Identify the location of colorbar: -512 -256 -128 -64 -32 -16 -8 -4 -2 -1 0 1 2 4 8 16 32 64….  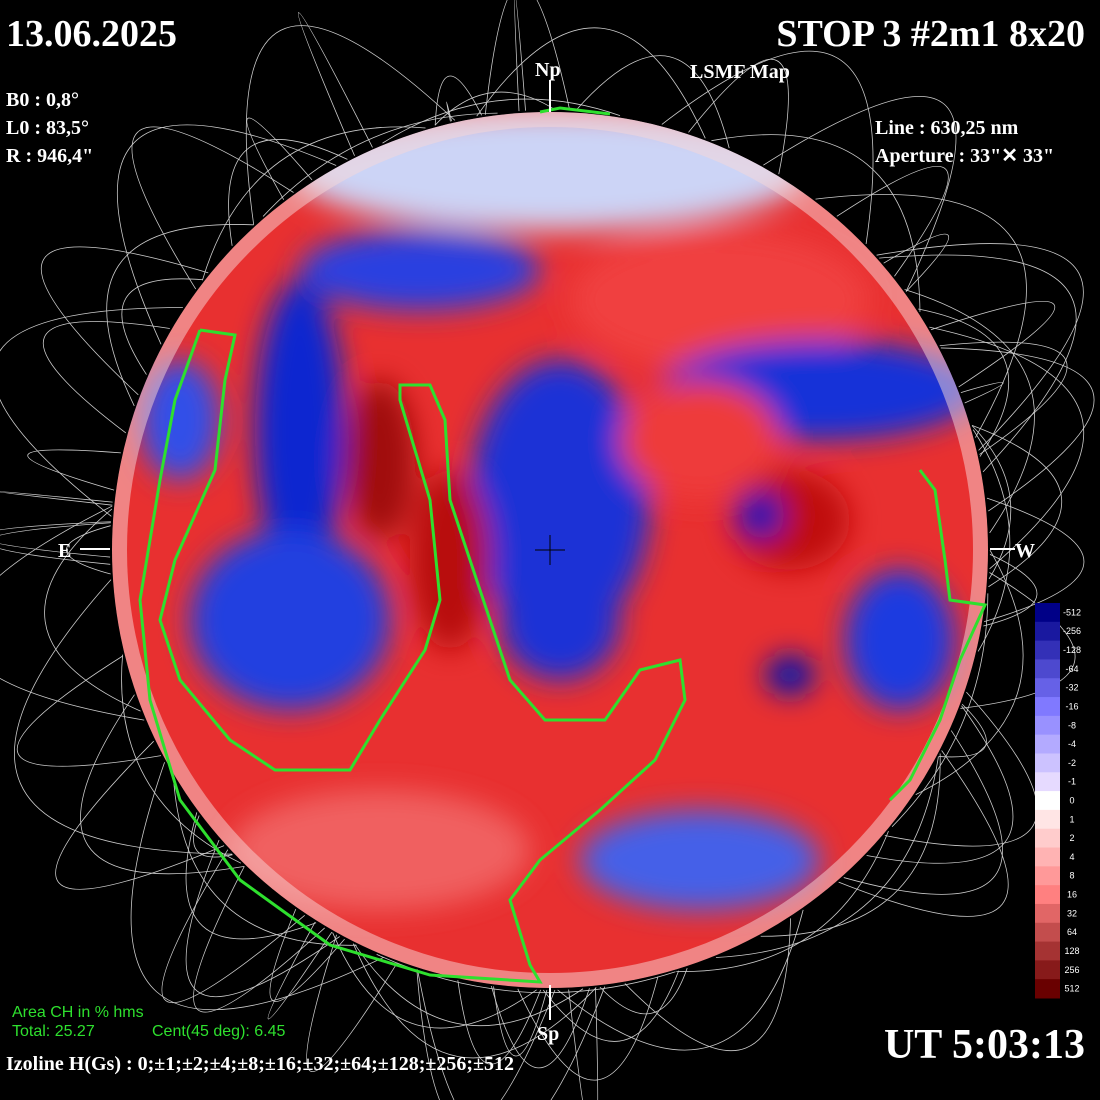
(1058, 801).